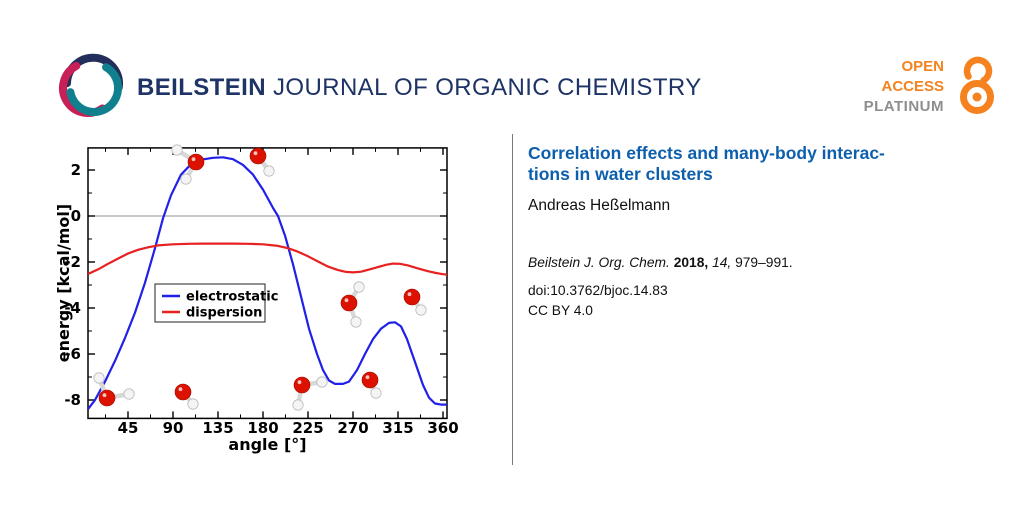  What do you see at coordinates (352, 428) in the screenshot?
I see `x-tick-label: 270` at bounding box center [352, 428].